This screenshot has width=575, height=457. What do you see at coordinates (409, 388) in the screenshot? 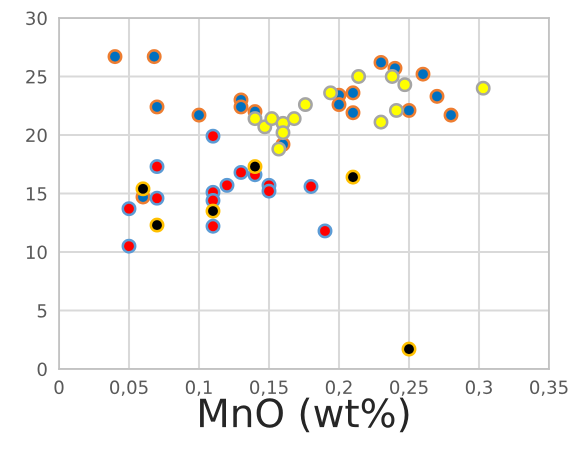
I see `x-tick-label: 0,25` at bounding box center [409, 388].